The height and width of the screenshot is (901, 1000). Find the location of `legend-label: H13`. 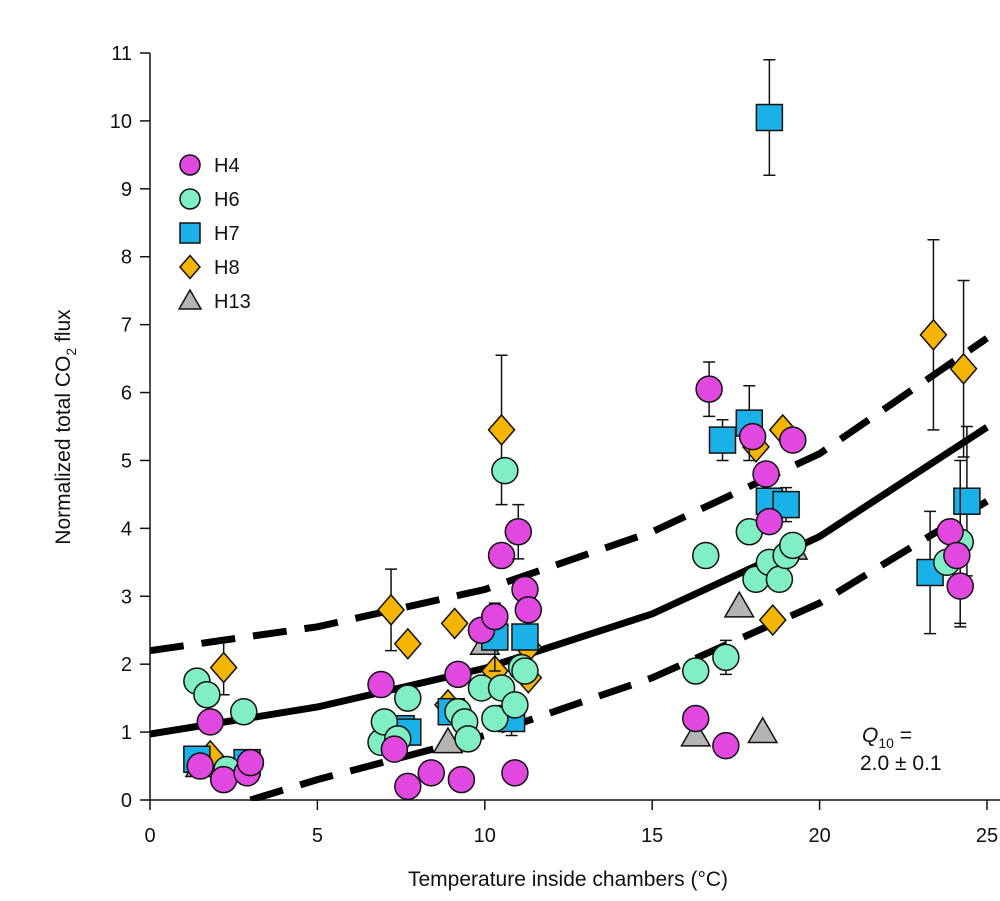

legend-label: H13 is located at coordinates (232, 302).